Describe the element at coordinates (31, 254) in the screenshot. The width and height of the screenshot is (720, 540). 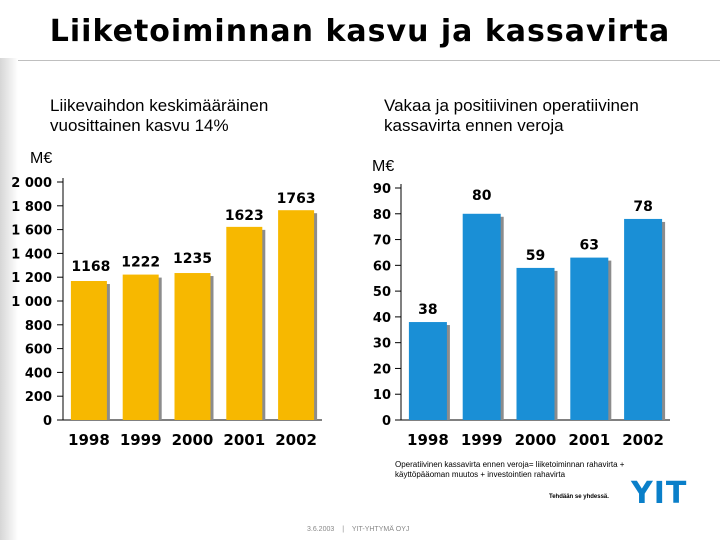
I see `y-tick-label: 1 400` at that location.